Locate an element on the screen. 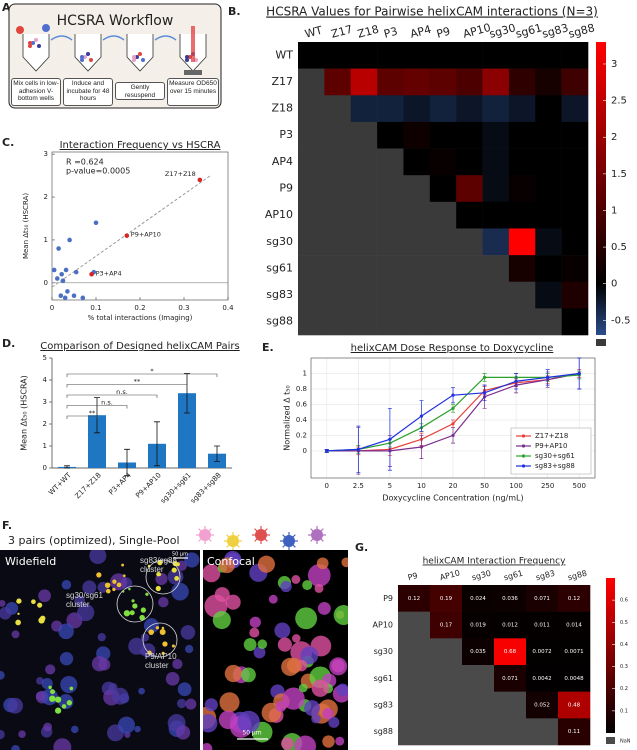 The image size is (637, 750). y-tick-label: 0.4 is located at coordinates (302, 420).